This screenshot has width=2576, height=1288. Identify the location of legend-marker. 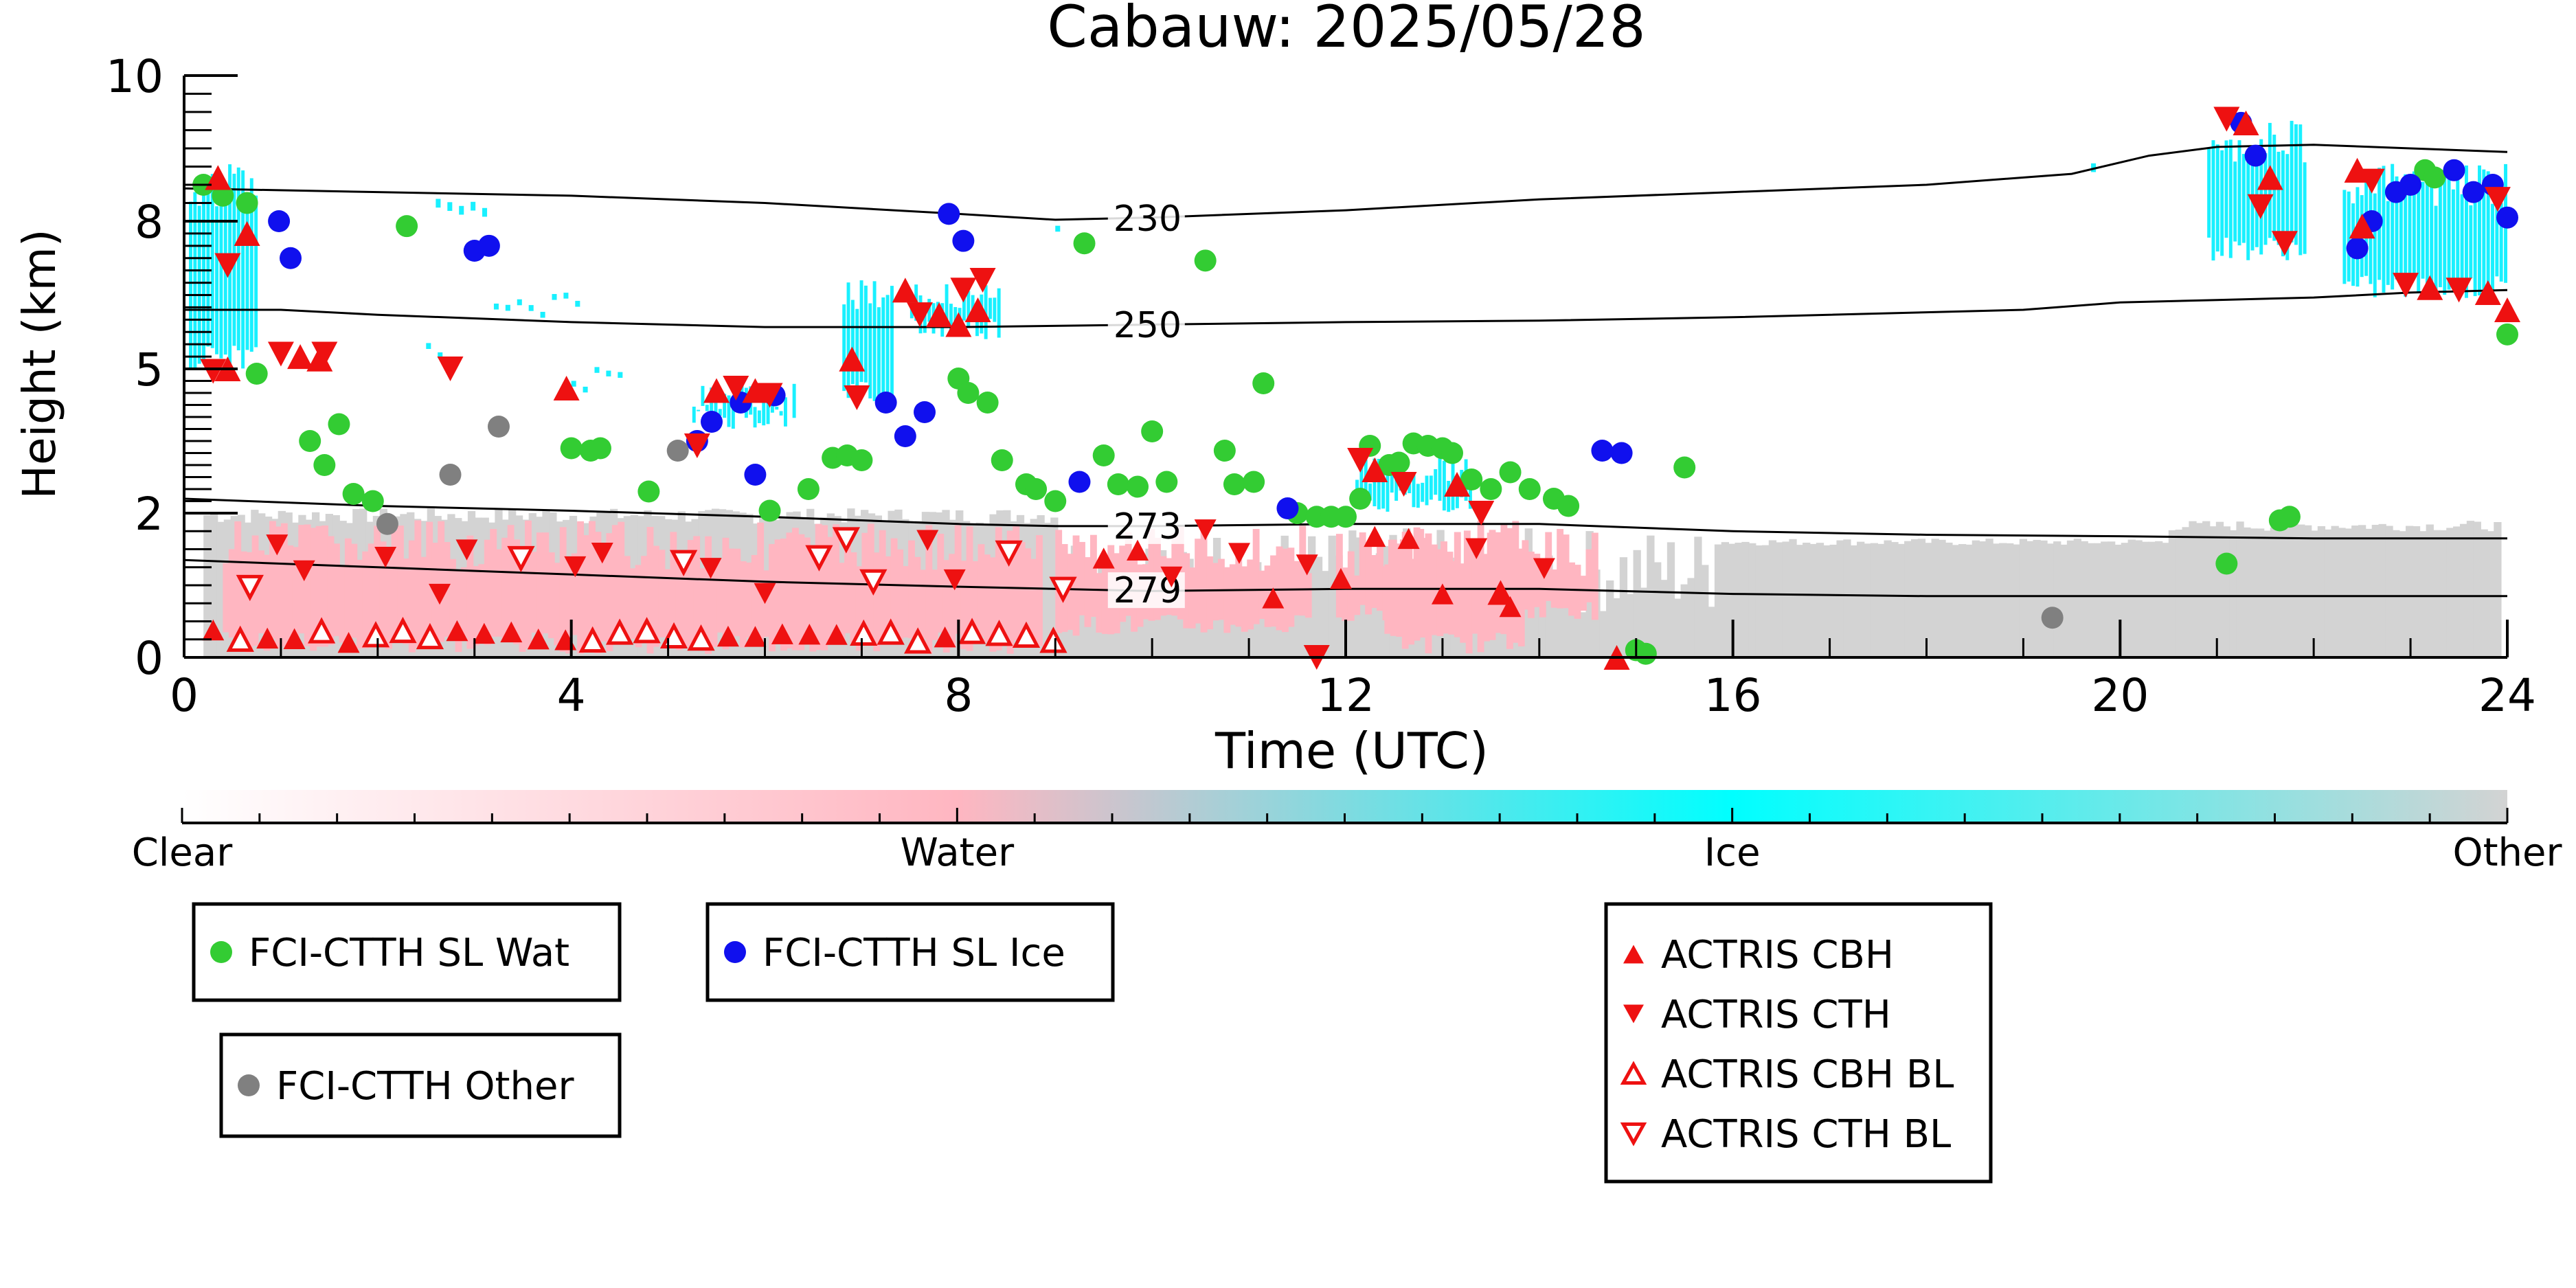
(221, 952).